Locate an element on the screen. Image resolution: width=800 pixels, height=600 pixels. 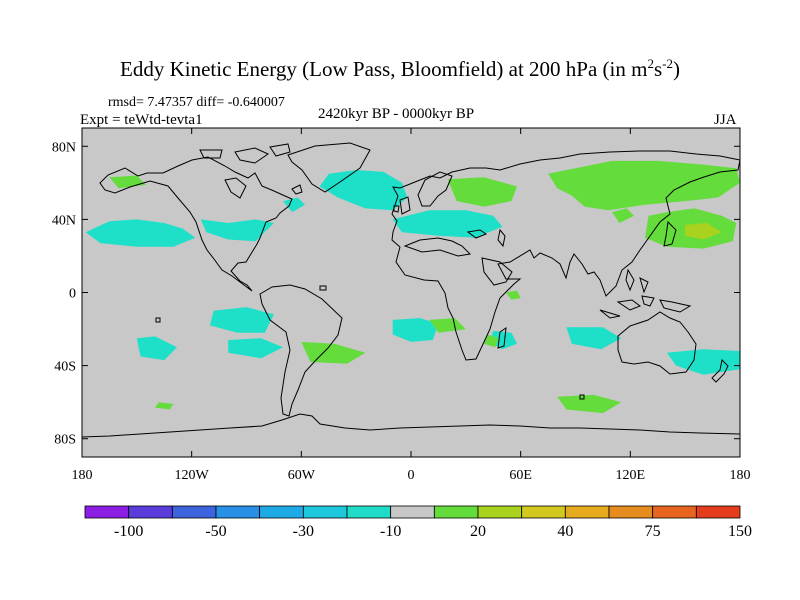
anomaly-region-eurasia-pos is located at coordinates (644, 185).